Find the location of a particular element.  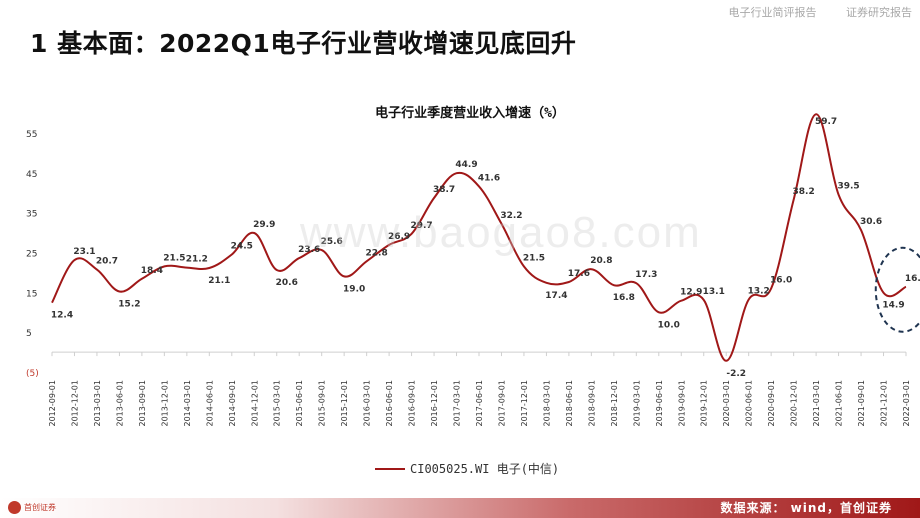

x-tick-label: 2021-06-01 is located at coordinates (839, 403).